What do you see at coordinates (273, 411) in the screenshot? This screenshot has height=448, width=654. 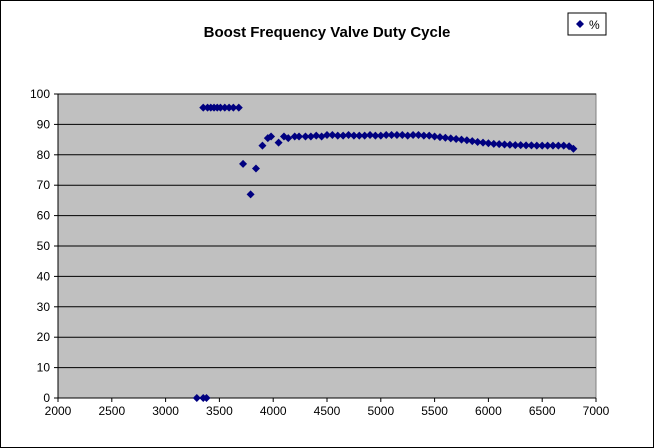 I see `x-tick-label: 4000` at bounding box center [273, 411].